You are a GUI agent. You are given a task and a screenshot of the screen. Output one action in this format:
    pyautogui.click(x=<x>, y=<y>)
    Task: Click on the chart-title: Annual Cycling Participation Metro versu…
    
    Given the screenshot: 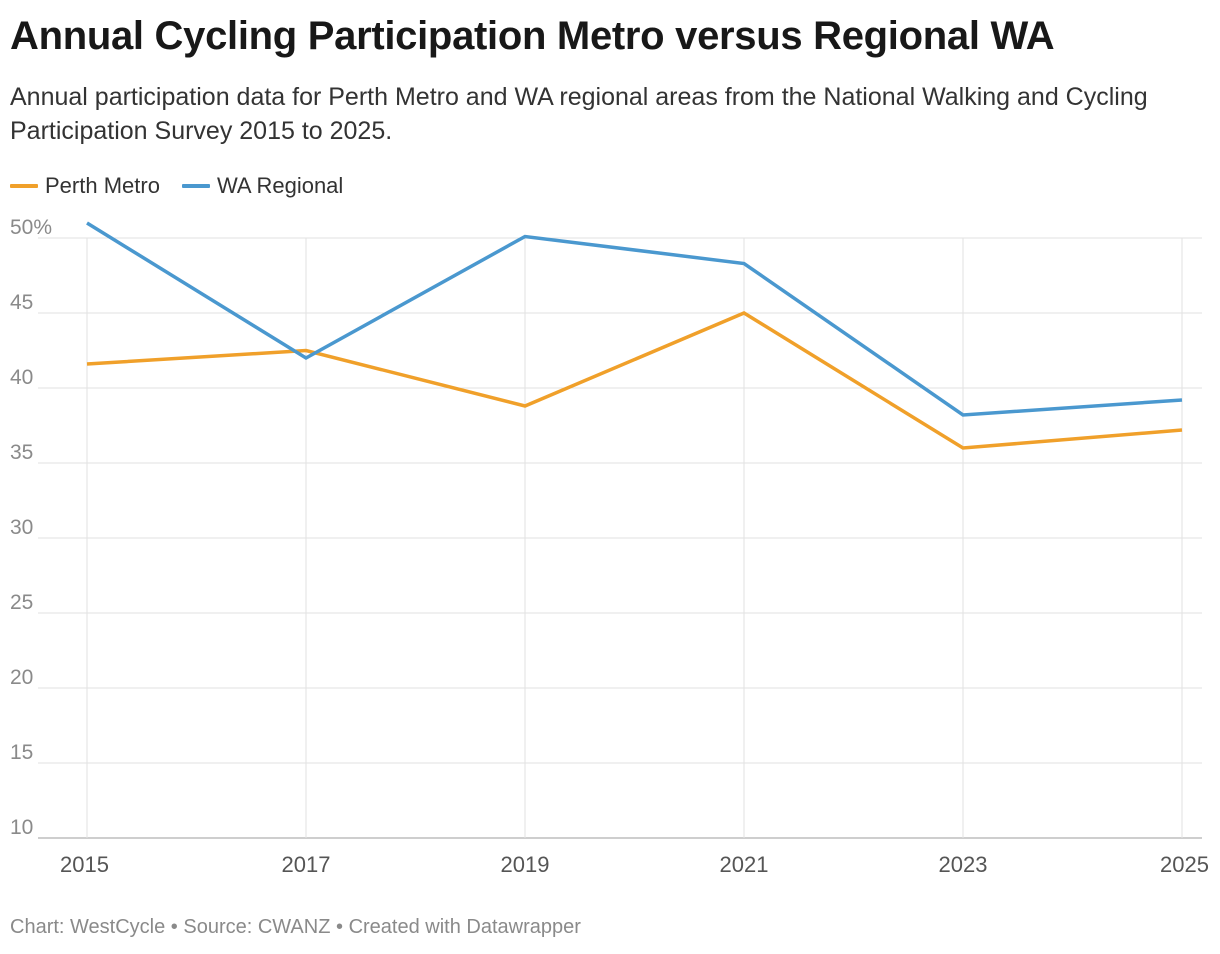 What is the action you would take?
    pyautogui.click(x=532, y=36)
    